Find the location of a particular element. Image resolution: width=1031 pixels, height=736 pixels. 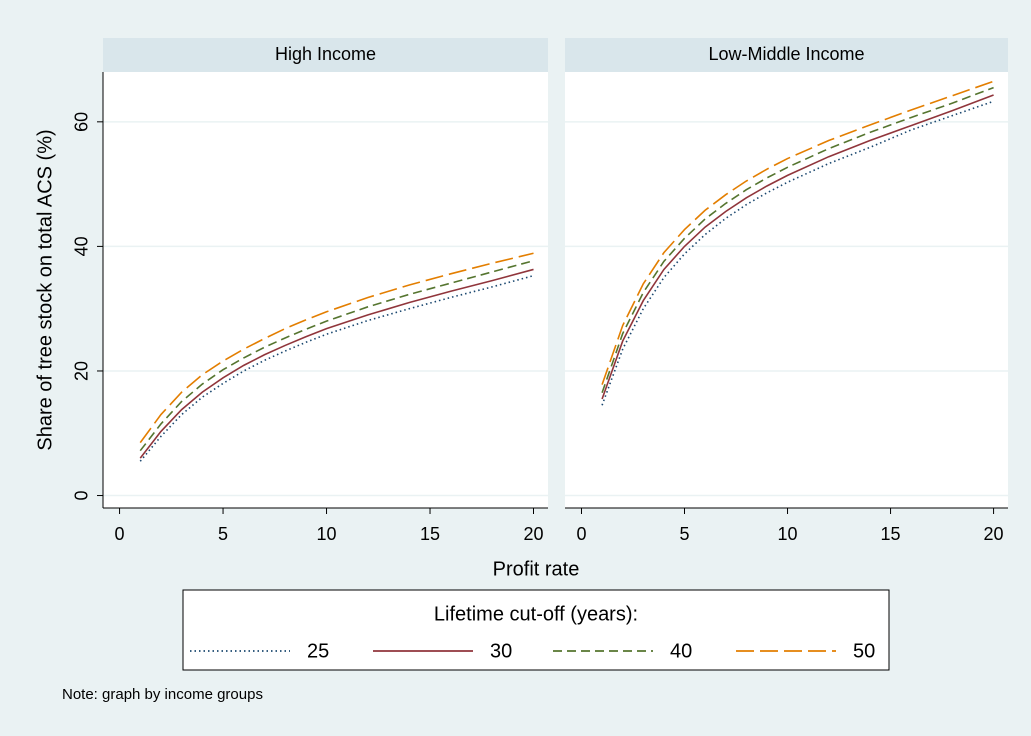

legend-label: 25 is located at coordinates (318, 651).